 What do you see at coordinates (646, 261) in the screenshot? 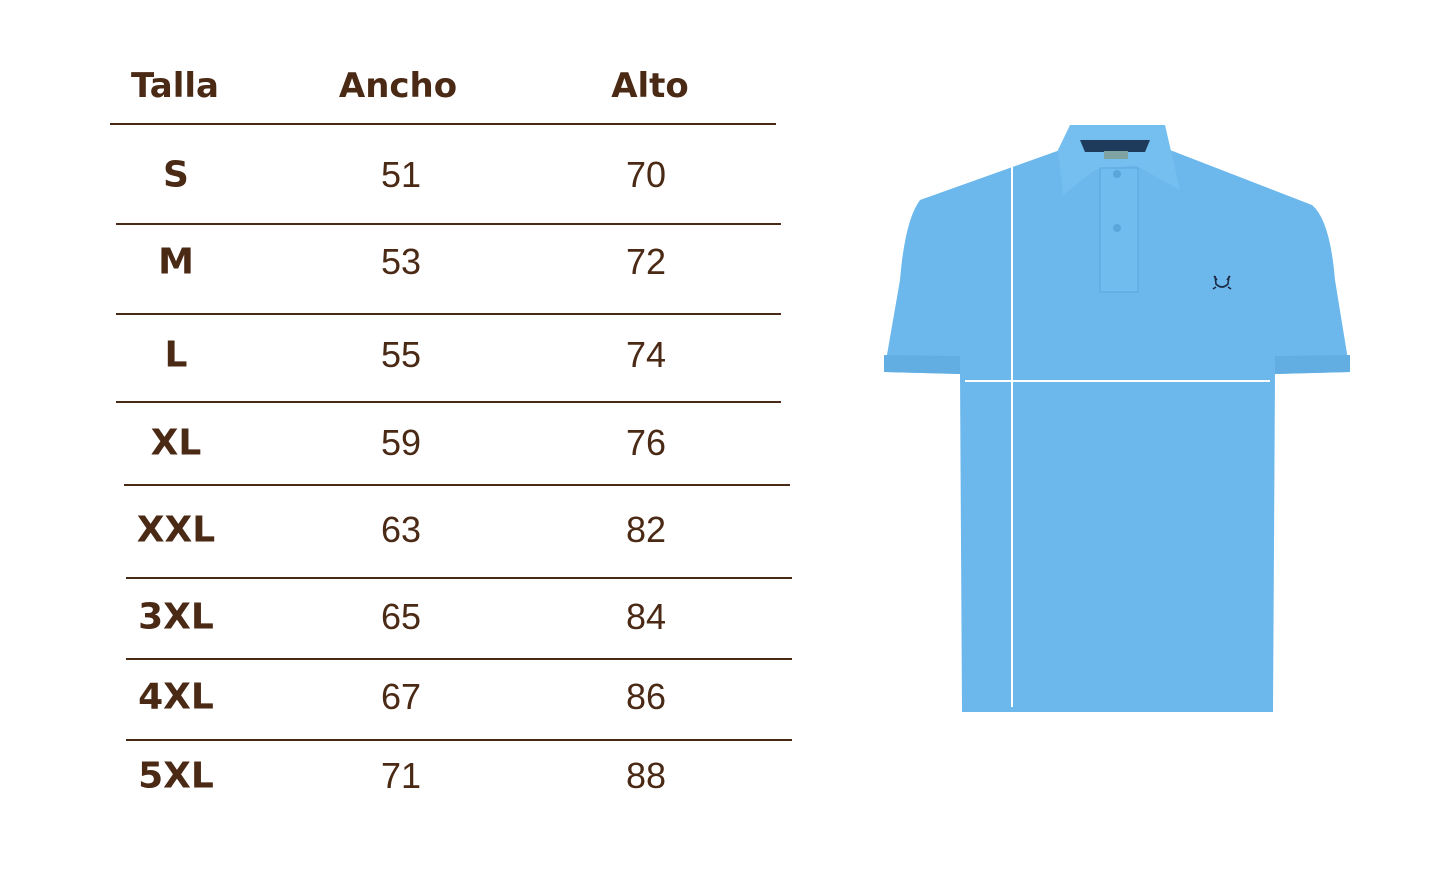
I see `alto-cell: 72` at bounding box center [646, 261].